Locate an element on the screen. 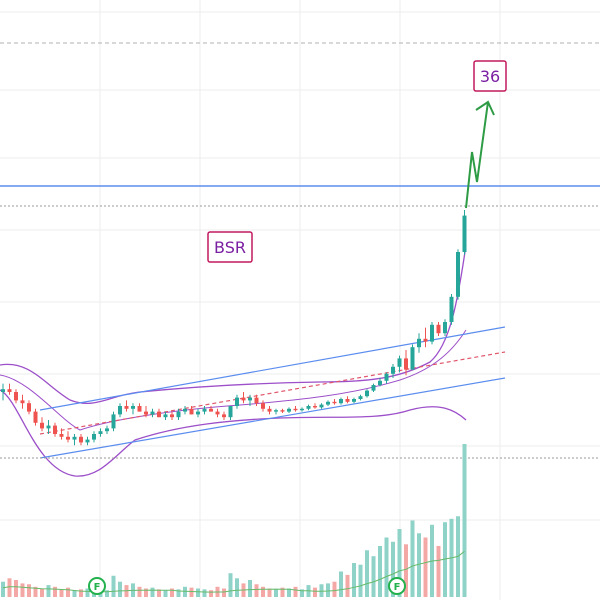 The width and height of the screenshot is (600, 600). target-label-box is located at coordinates (490, 76).